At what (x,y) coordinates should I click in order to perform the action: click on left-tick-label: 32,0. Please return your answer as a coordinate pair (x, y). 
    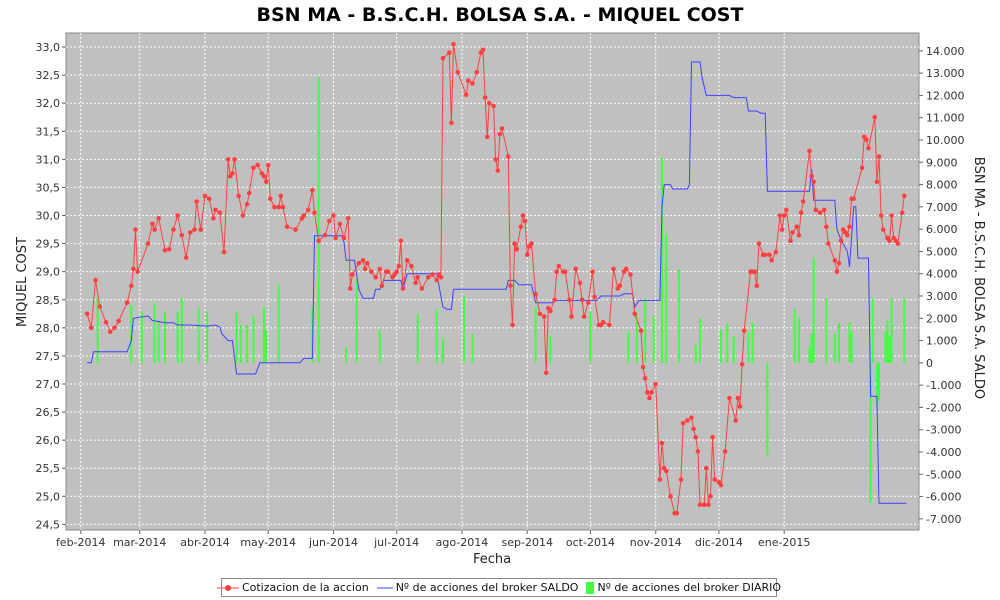
    Looking at the image, I should click on (48, 103).